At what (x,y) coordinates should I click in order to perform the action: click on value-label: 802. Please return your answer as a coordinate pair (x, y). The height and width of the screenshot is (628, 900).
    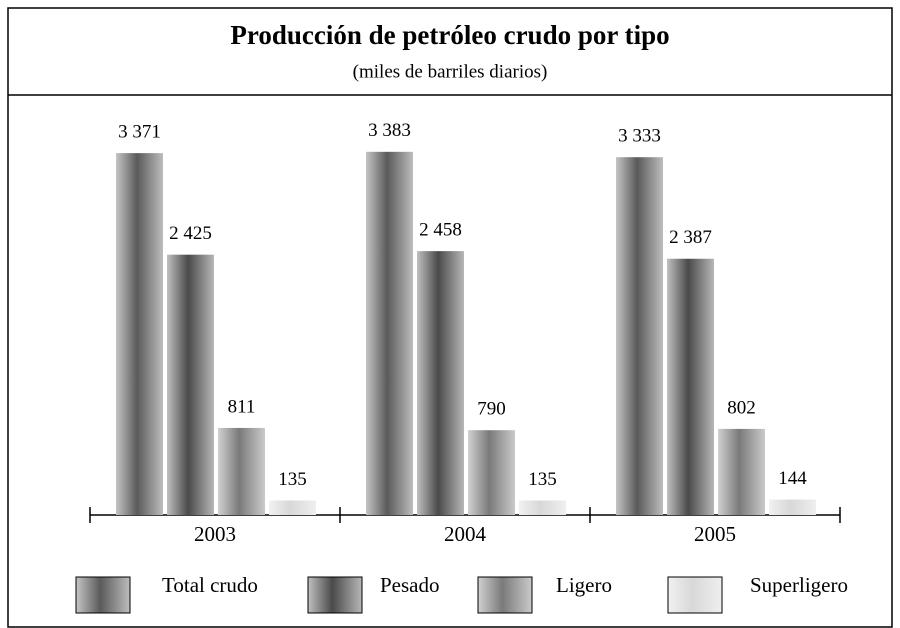
    Looking at the image, I should click on (741, 407).